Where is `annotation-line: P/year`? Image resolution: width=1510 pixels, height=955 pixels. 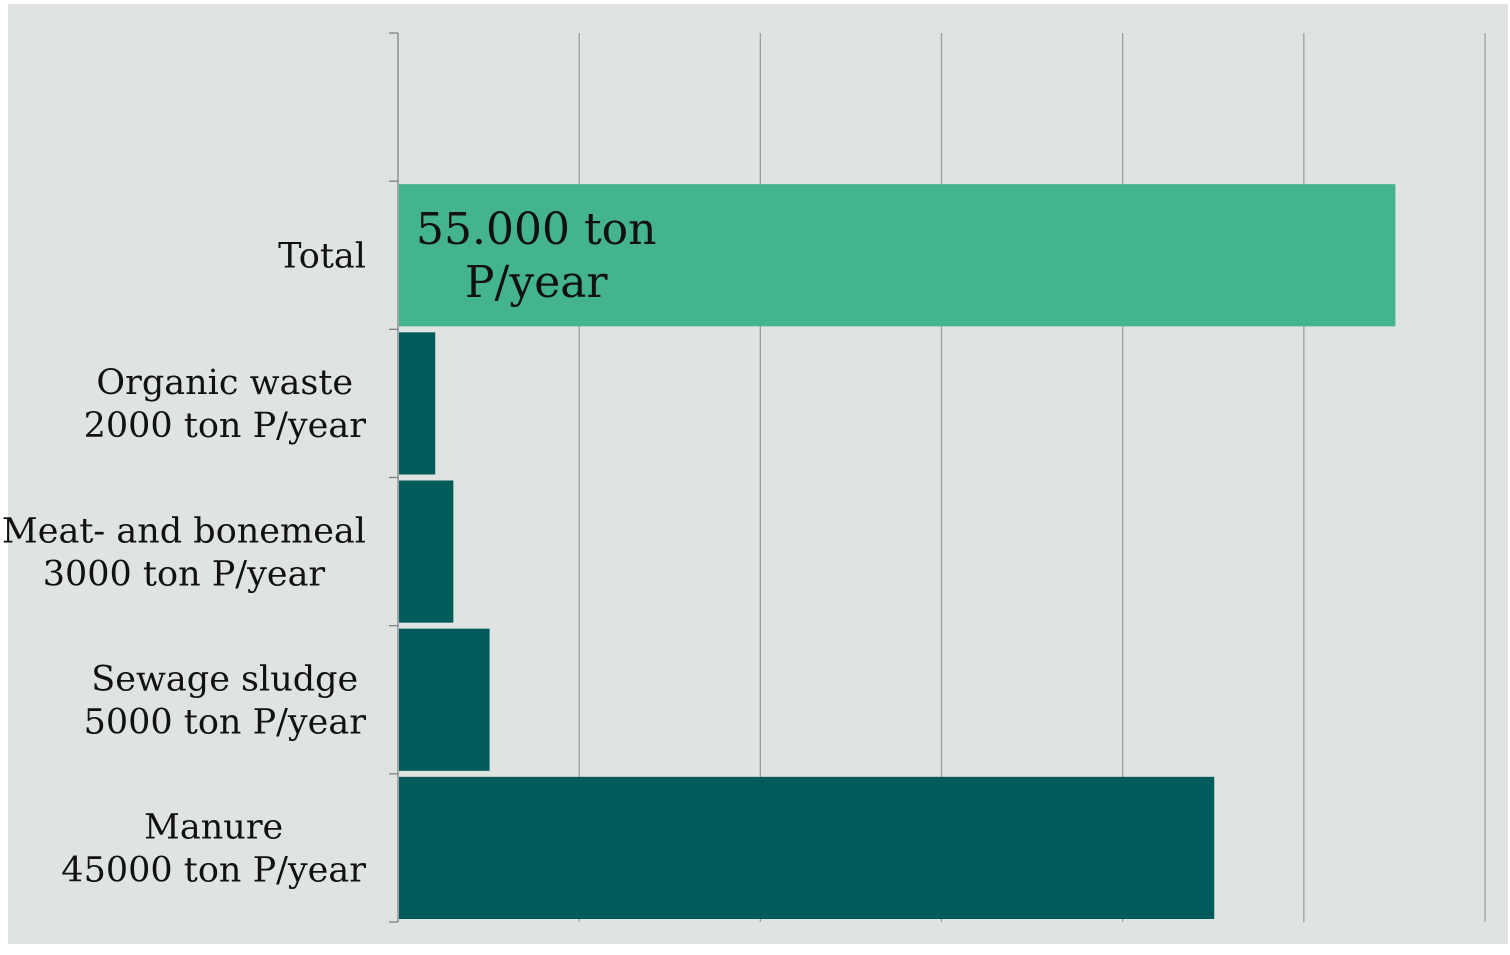
annotation-line: P/year is located at coordinates (537, 282).